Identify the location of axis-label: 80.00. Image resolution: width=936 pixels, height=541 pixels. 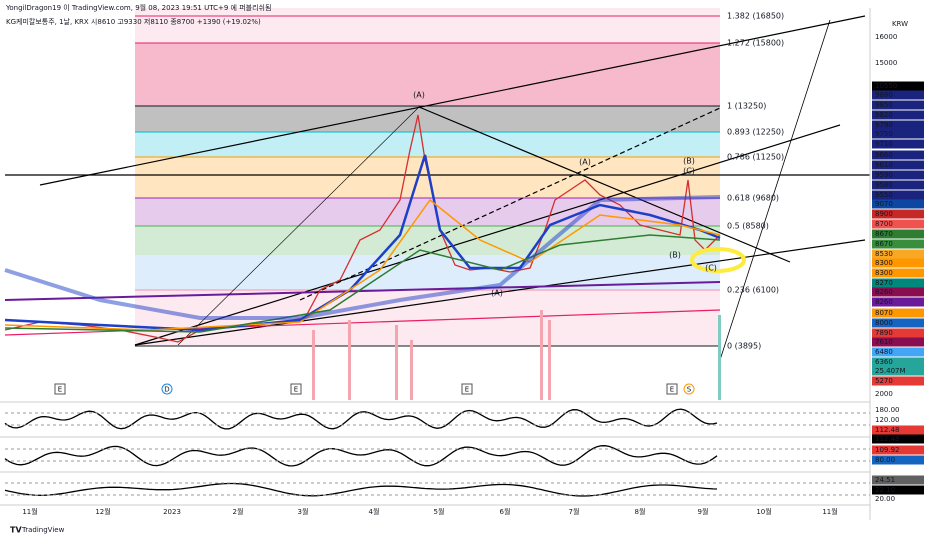
(885, 460).